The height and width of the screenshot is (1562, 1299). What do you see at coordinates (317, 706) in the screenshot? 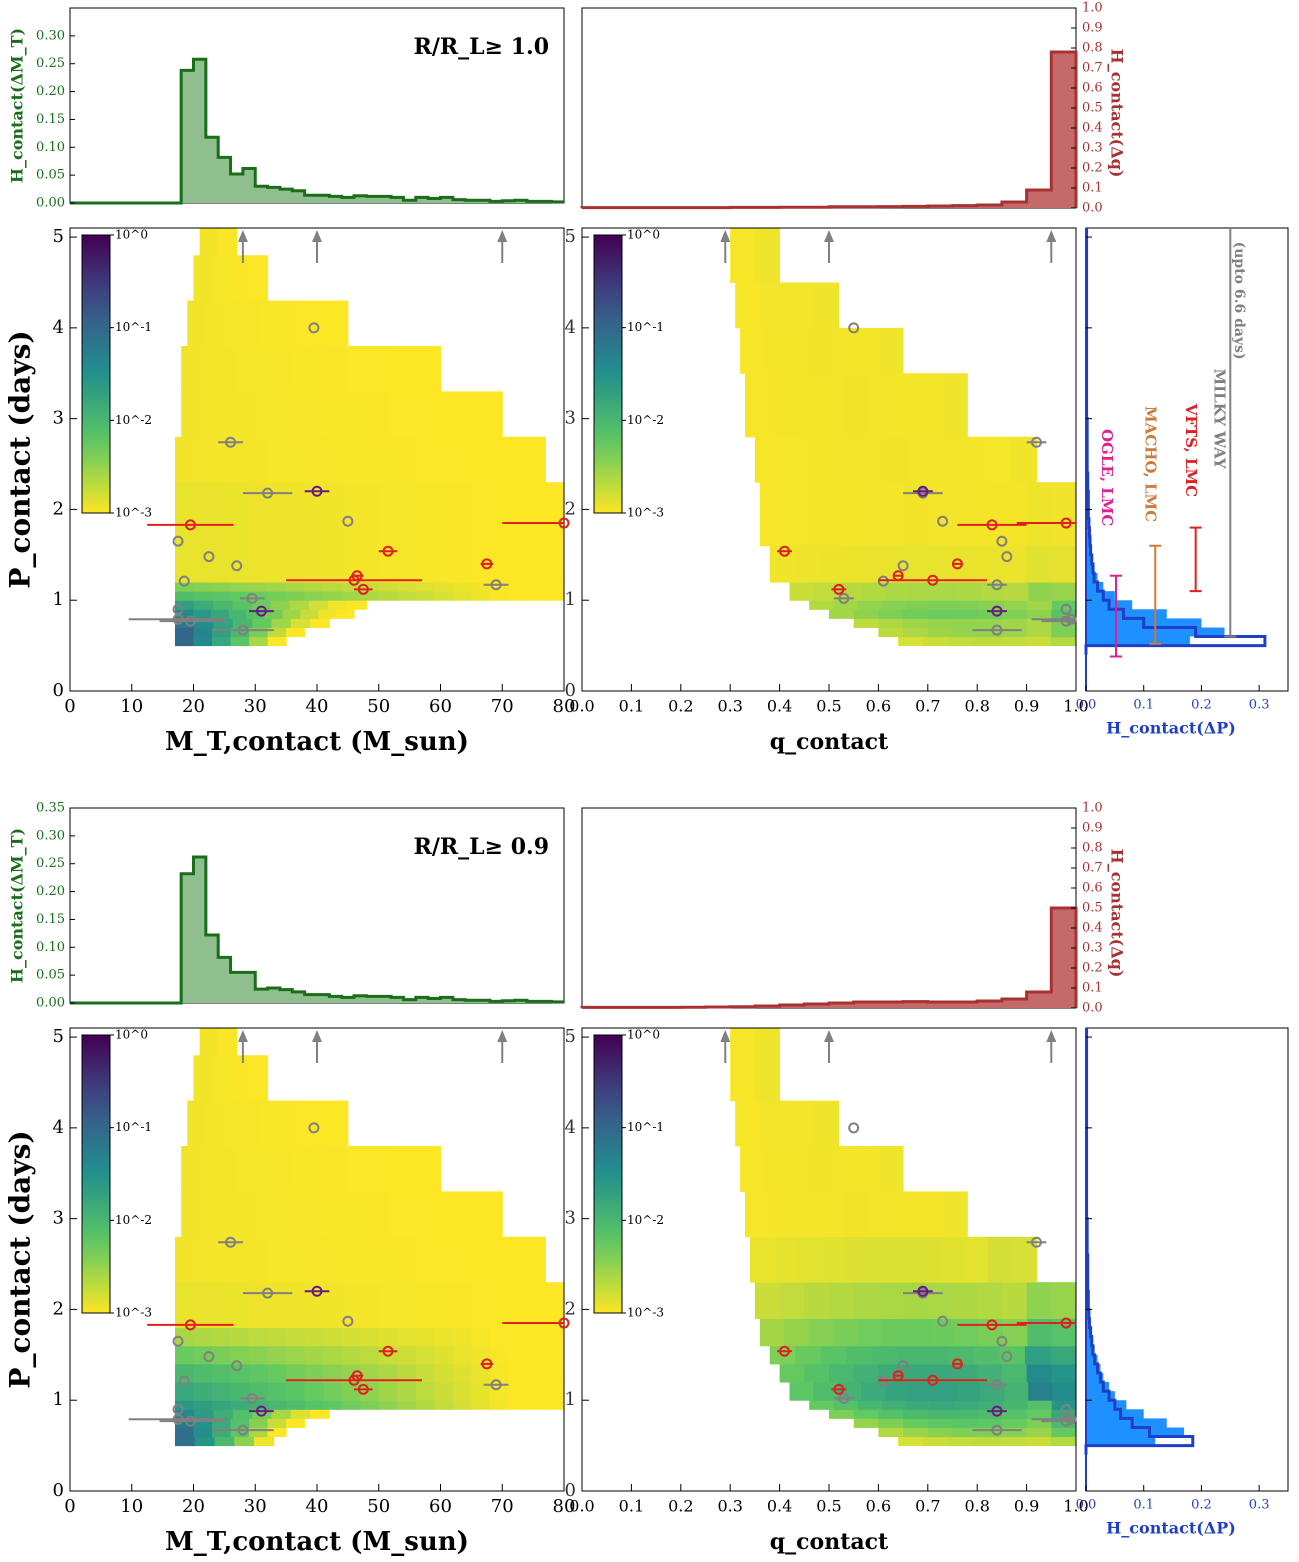
I see `mass-xtick-label: 40` at bounding box center [317, 706].